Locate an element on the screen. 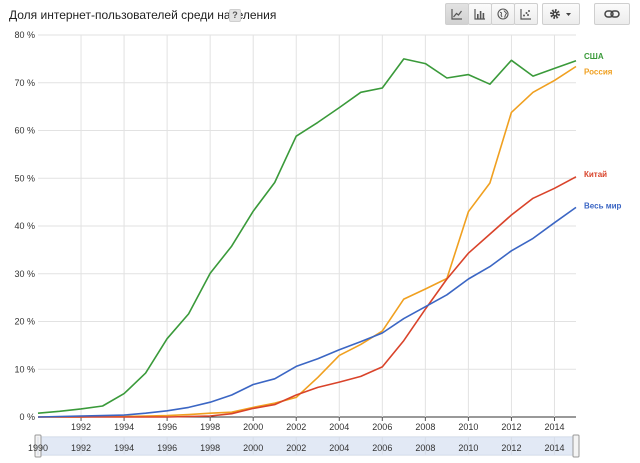  range-slider-label: 2012 is located at coordinates (511, 448).